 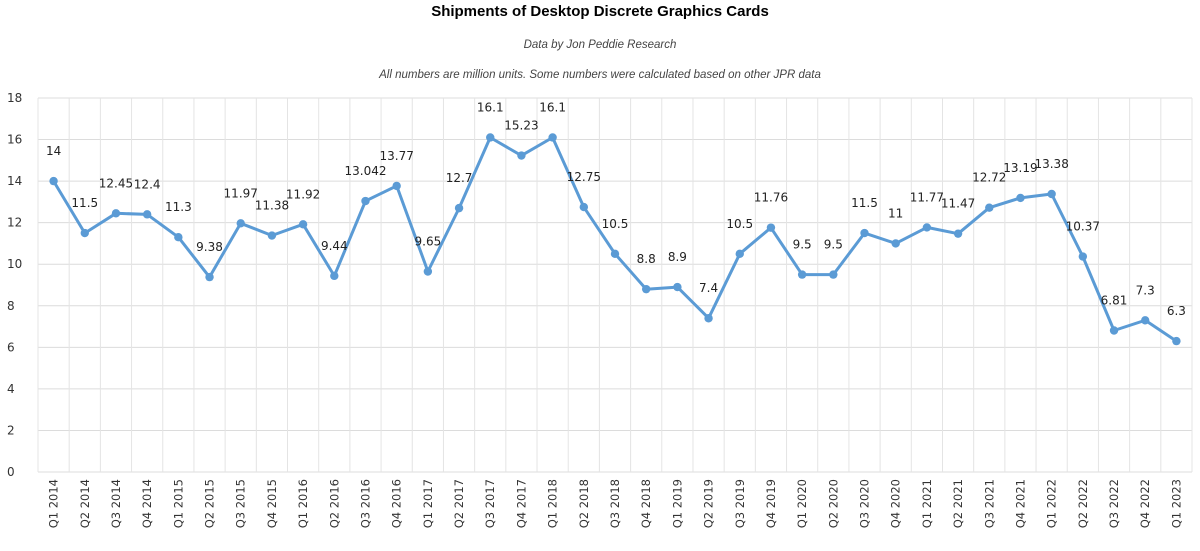 I want to click on data-label: 13.38, so click(x=1051, y=164).